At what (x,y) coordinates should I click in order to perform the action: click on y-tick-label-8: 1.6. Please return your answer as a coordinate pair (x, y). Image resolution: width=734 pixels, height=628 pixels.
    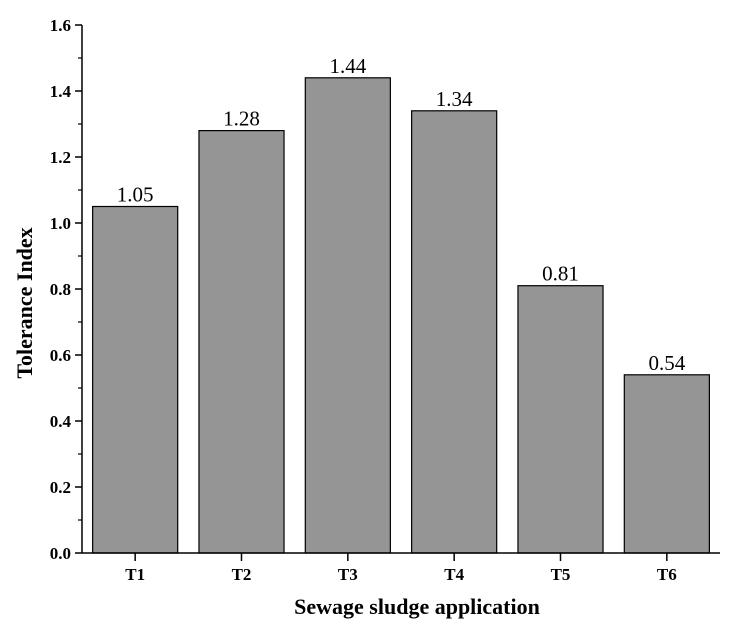
    Looking at the image, I should click on (60, 25).